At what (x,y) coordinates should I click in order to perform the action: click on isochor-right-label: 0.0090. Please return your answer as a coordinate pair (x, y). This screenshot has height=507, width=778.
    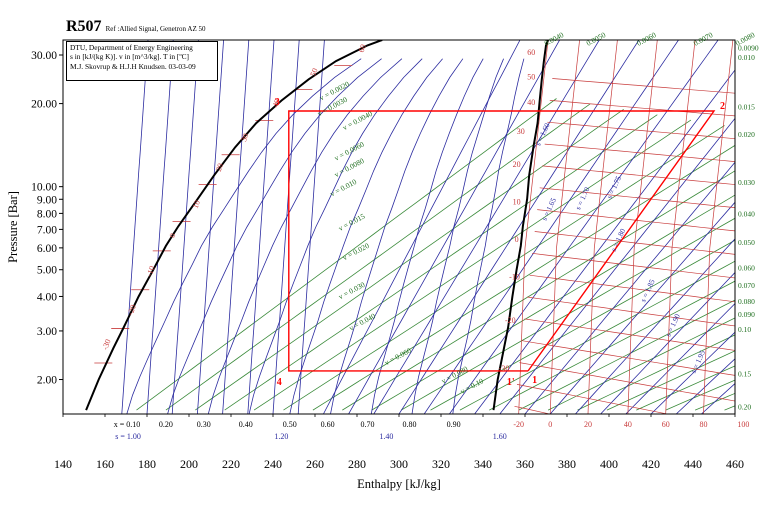
    Looking at the image, I should click on (748, 47).